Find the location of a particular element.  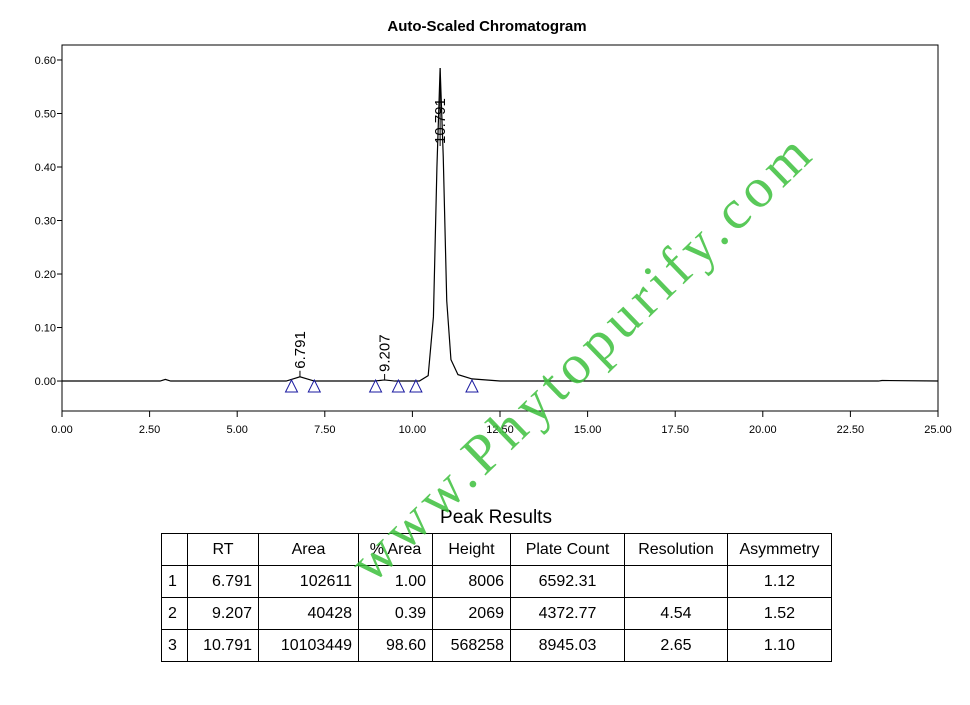

x-tick-label: 5.00 is located at coordinates (236, 430).